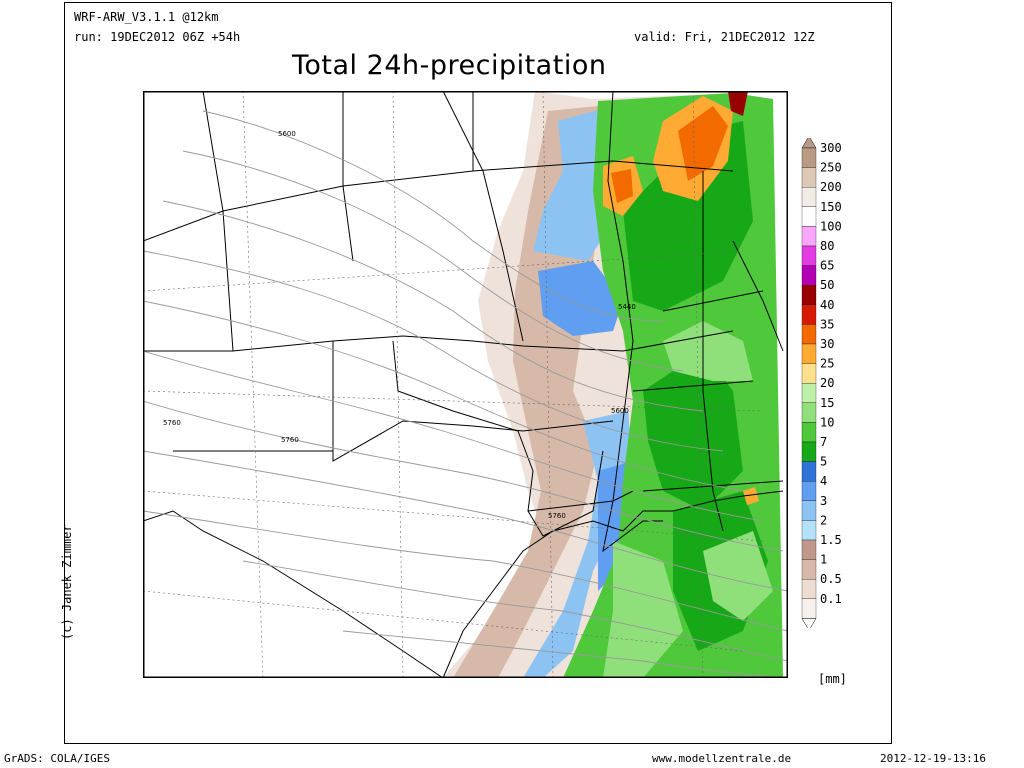 This screenshot has height=768, width=1024. Describe the element at coordinates (722, 758) in the screenshot. I see `footer-website: www.modellzentrale.de` at that location.